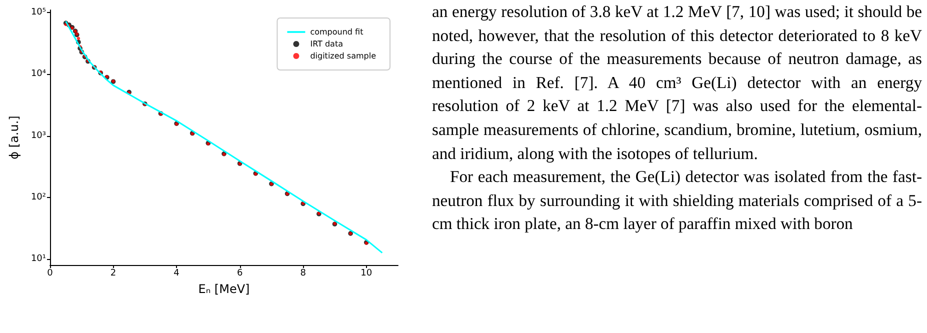 Image resolution: width=927 pixels, height=333 pixels. I want to click on x-tick-label: 6, so click(239, 273).